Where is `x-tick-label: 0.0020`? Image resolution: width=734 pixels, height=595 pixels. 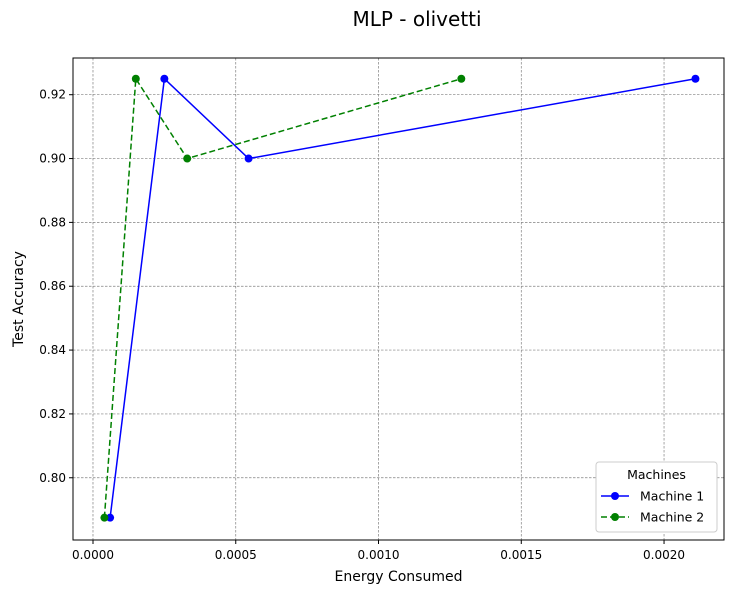
x-tick-label: 0.0020 is located at coordinates (664, 555).